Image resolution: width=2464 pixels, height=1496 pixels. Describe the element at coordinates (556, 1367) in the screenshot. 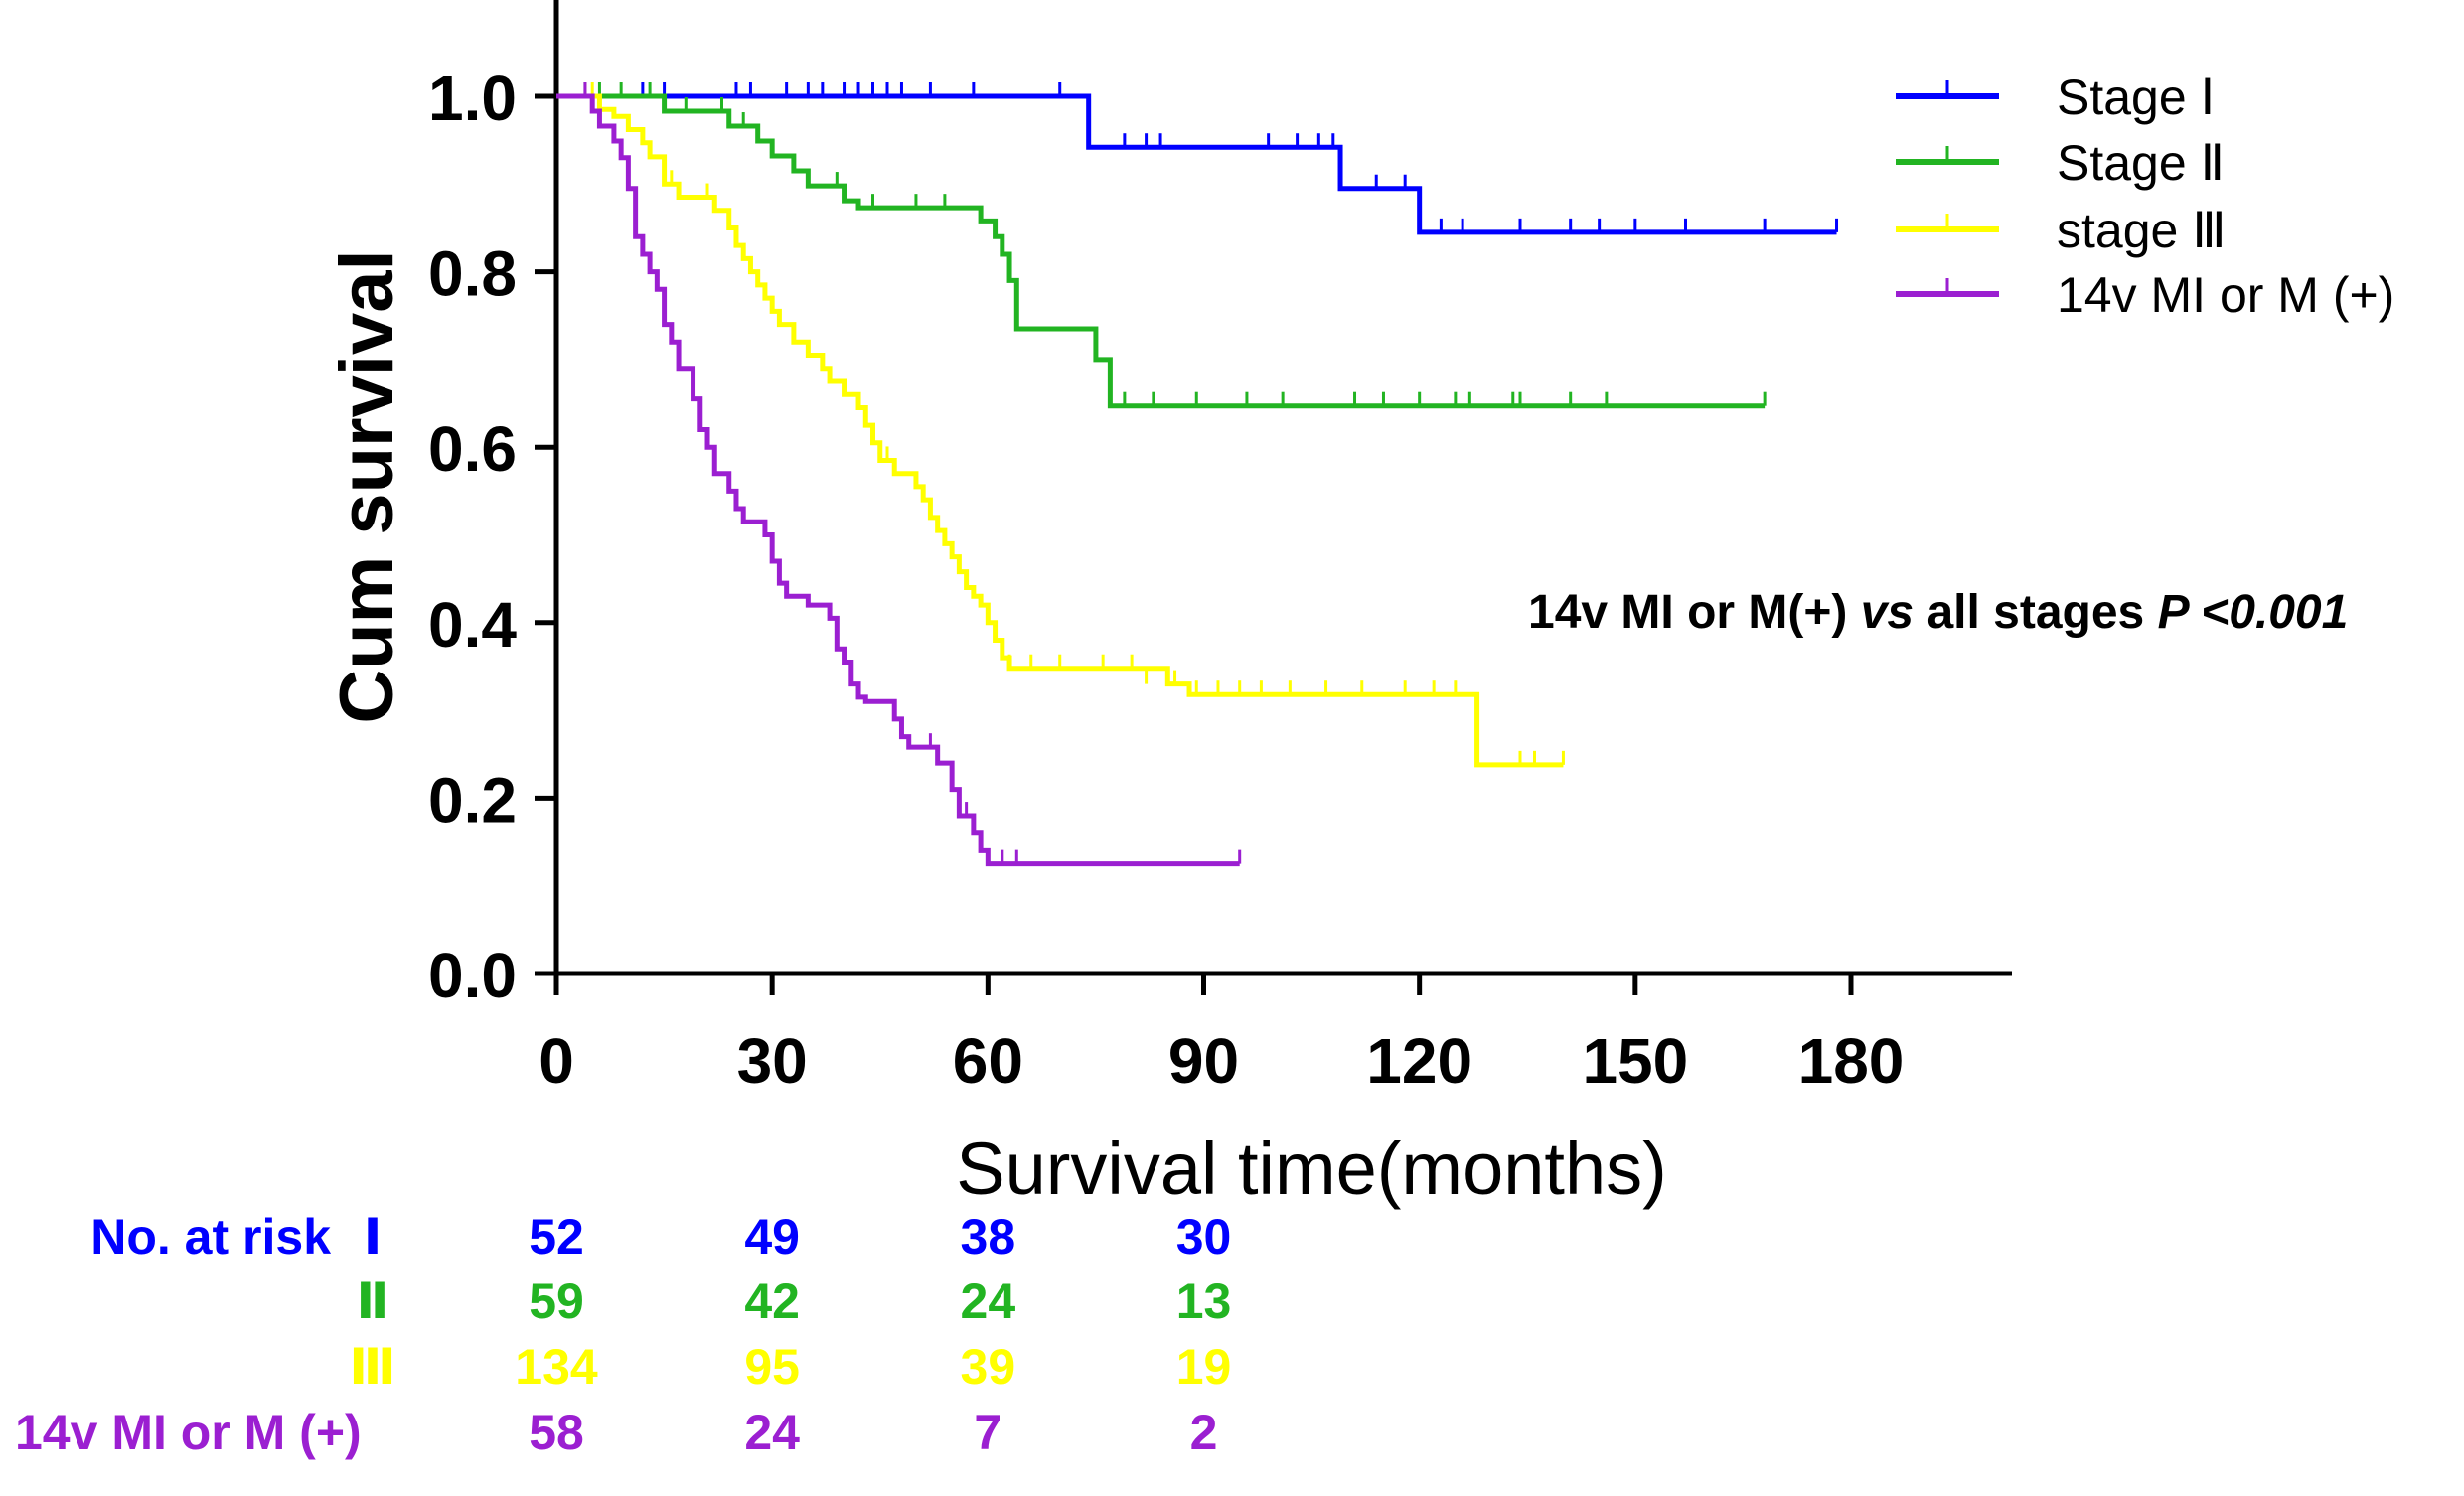

I see `at-risk-value: 134` at that location.